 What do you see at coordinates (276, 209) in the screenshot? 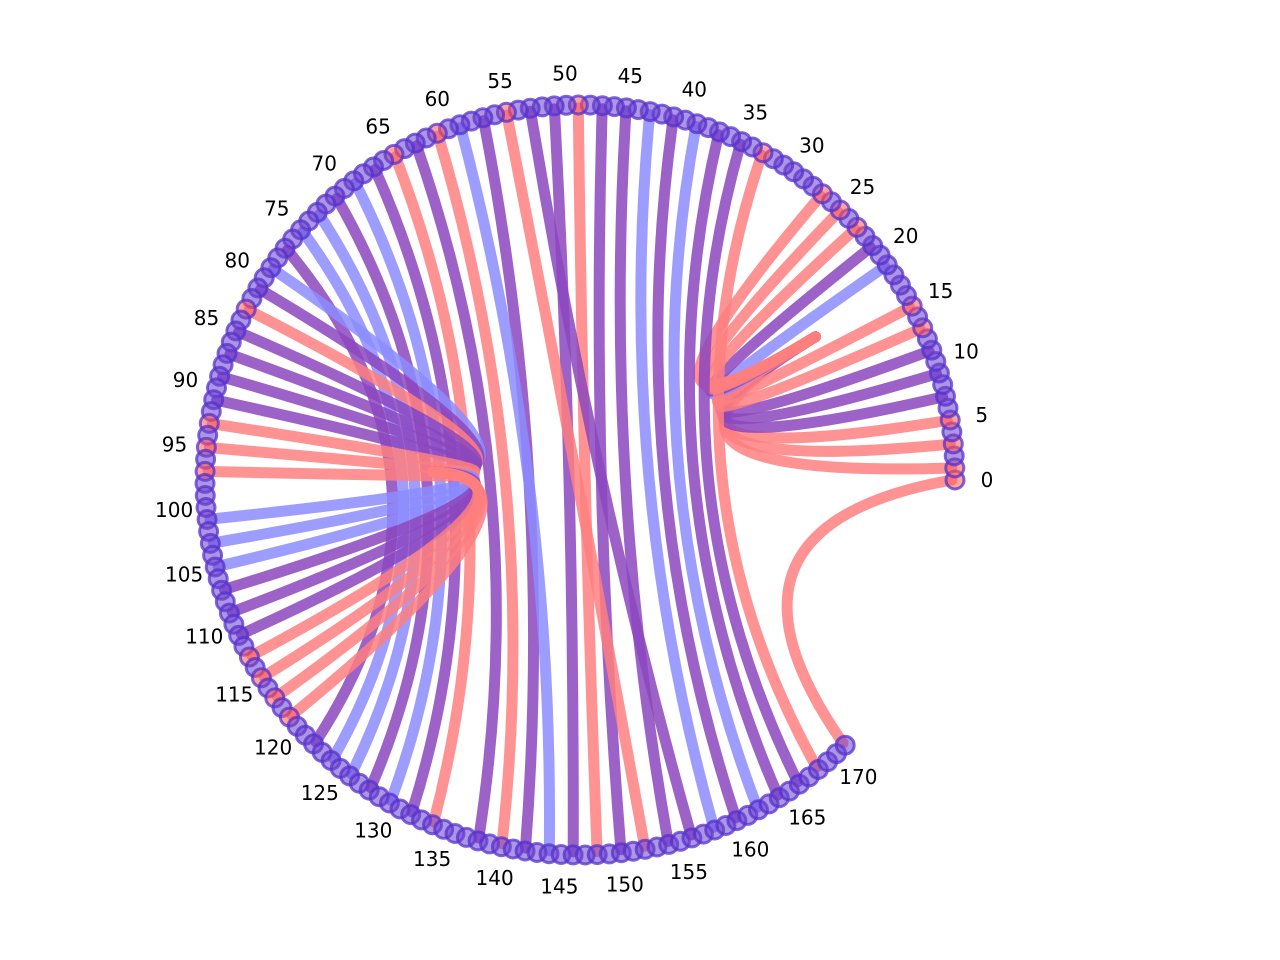
I see `tick-label: 75` at bounding box center [276, 209].